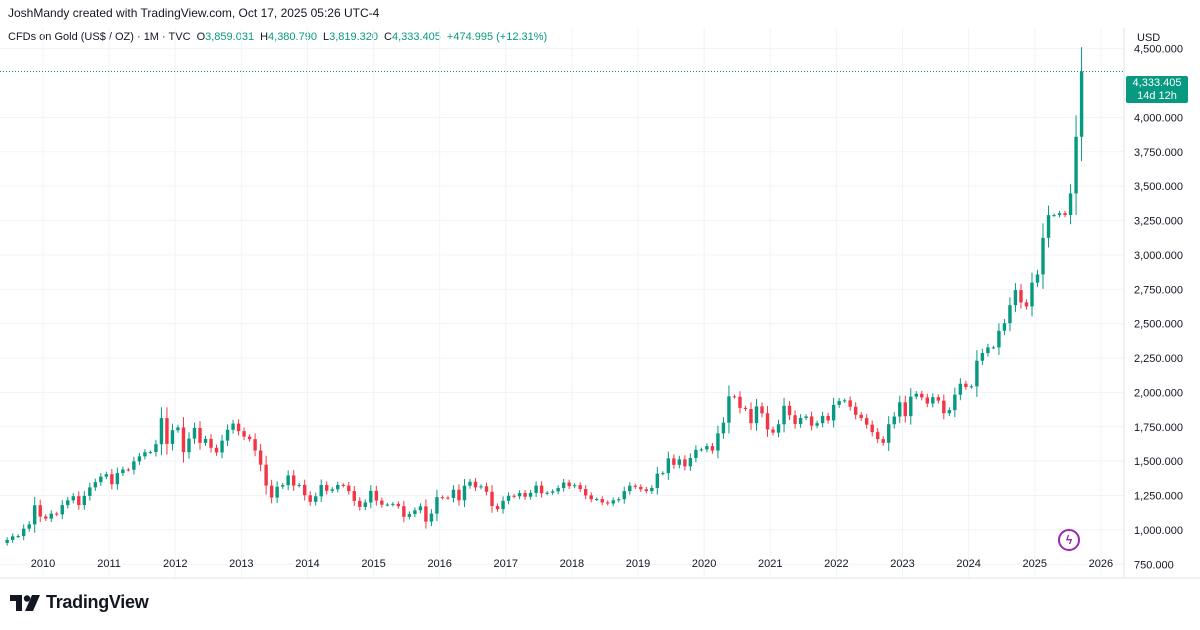 The height and width of the screenshot is (630, 1200). Describe the element at coordinates (1069, 540) in the screenshot. I see `lightning-icon: ϟ` at that location.